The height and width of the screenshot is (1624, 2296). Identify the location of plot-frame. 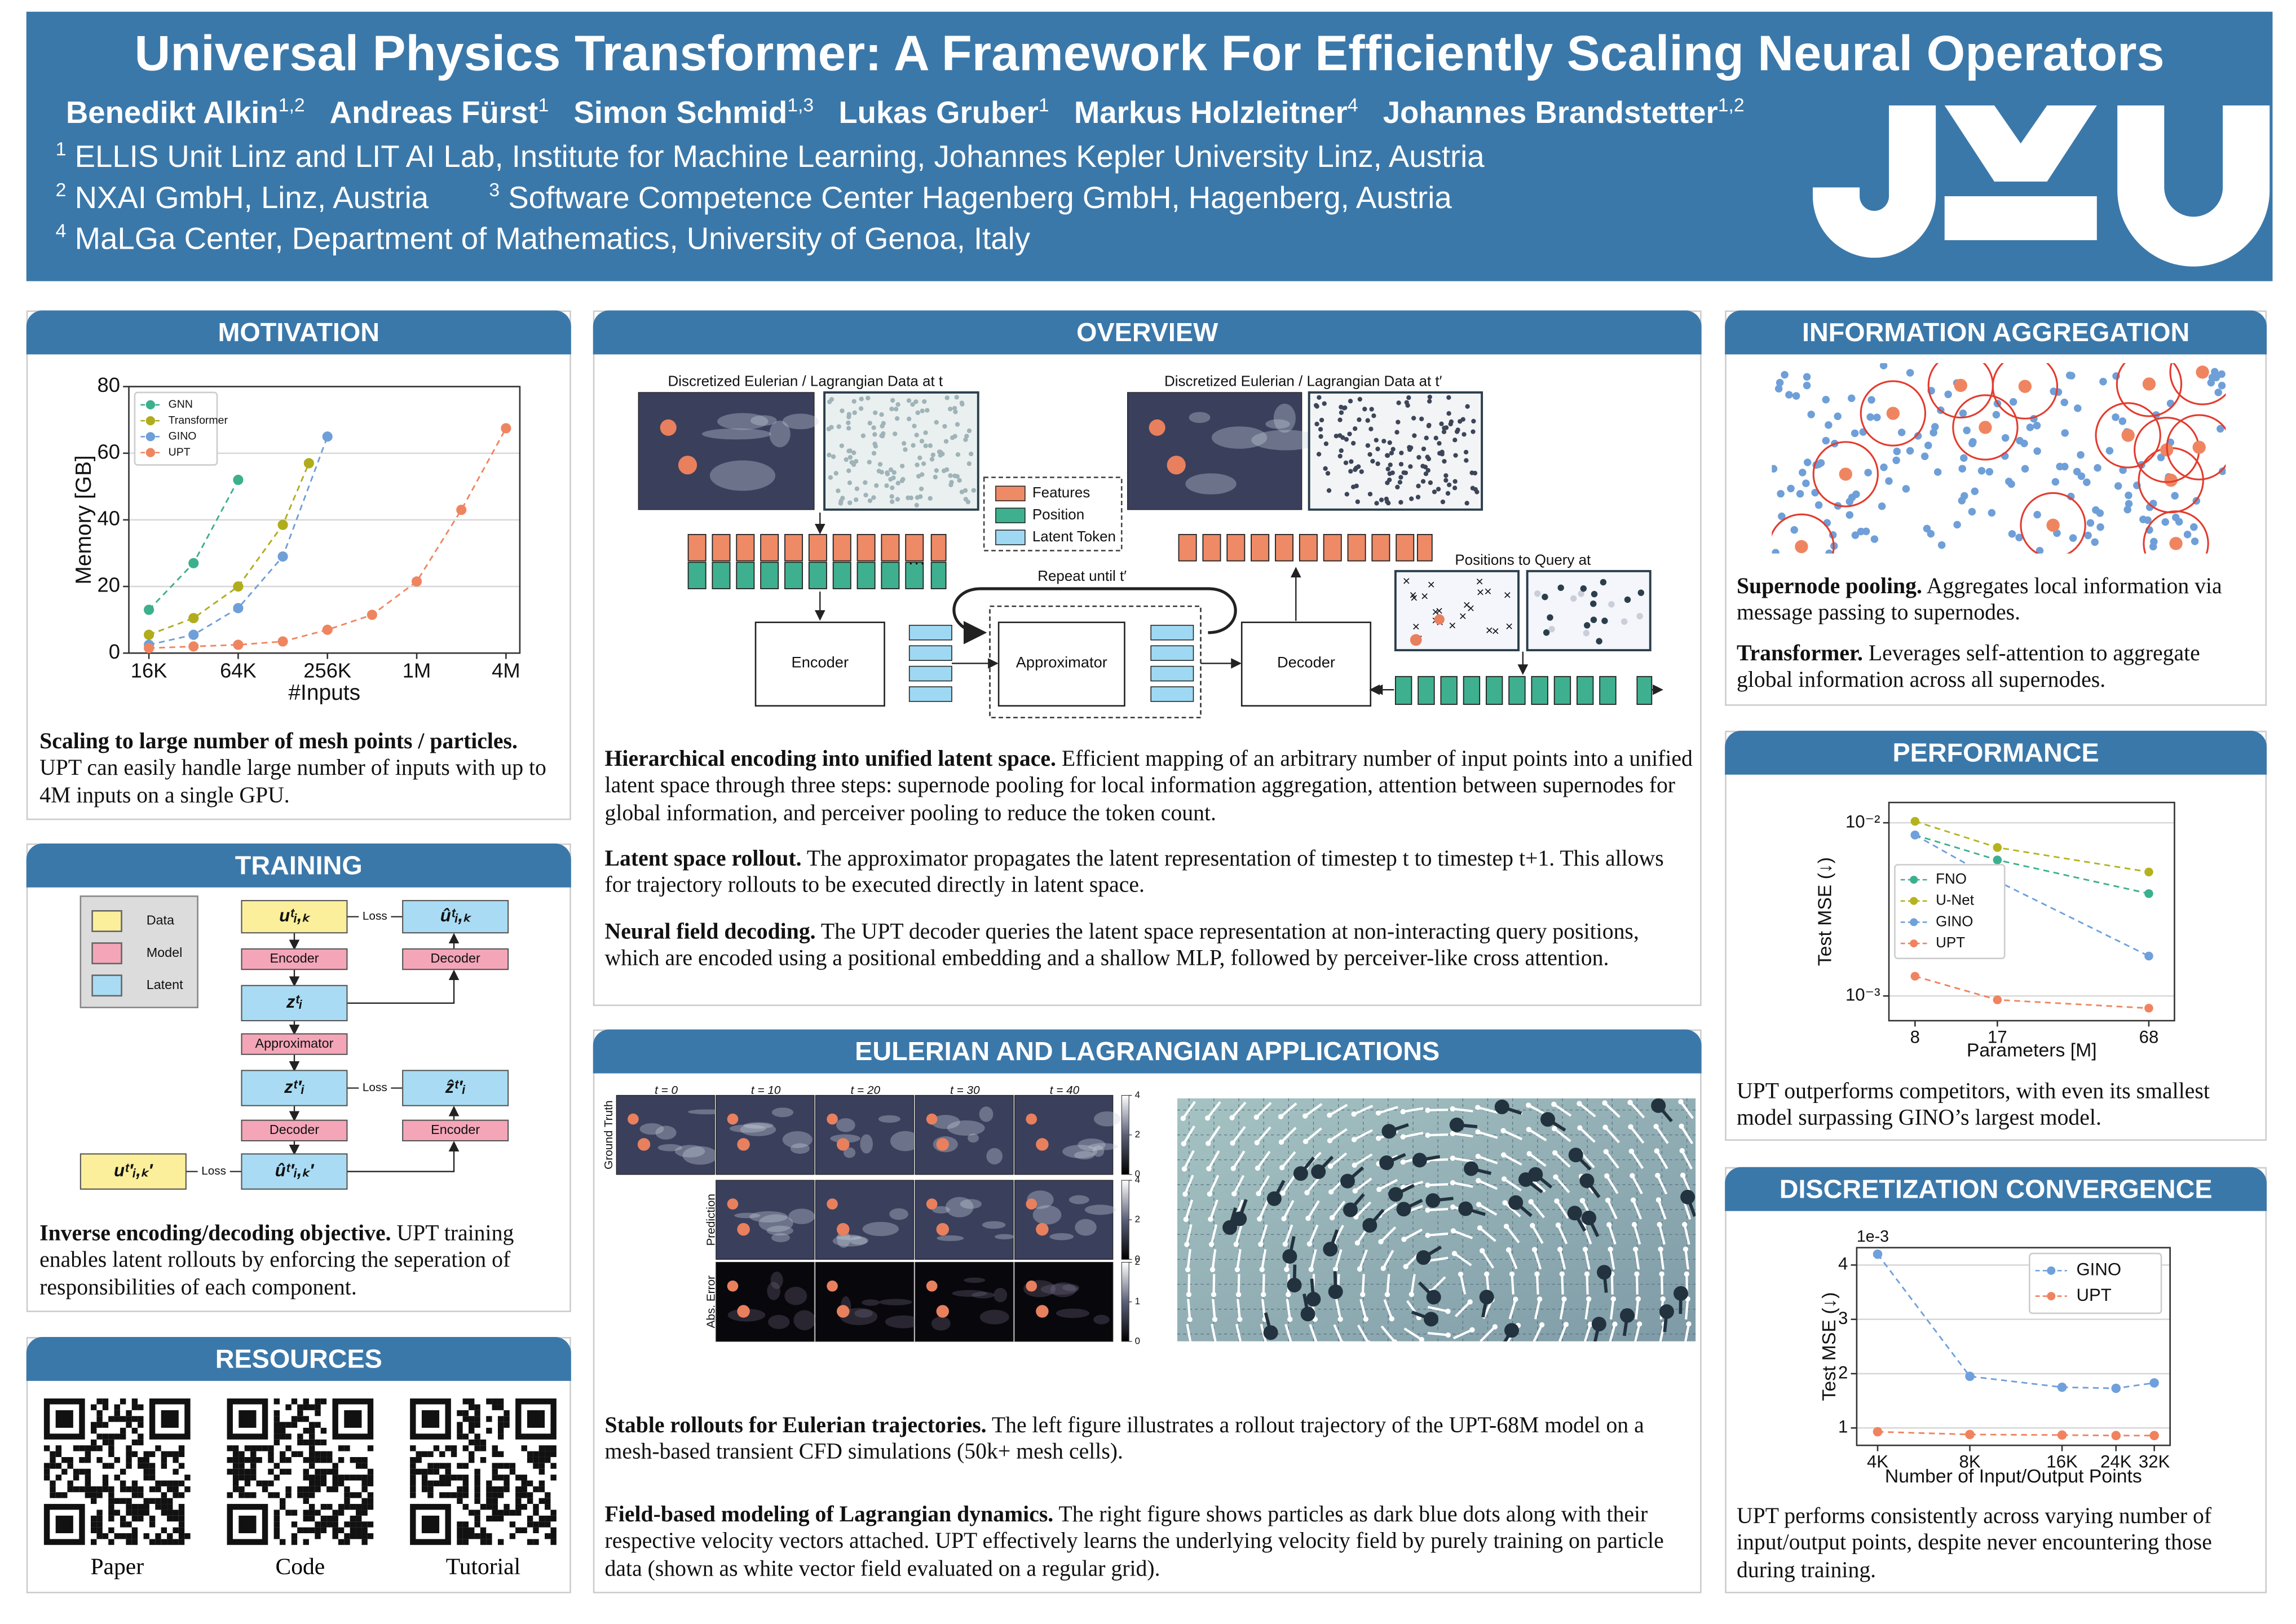
(324, 520).